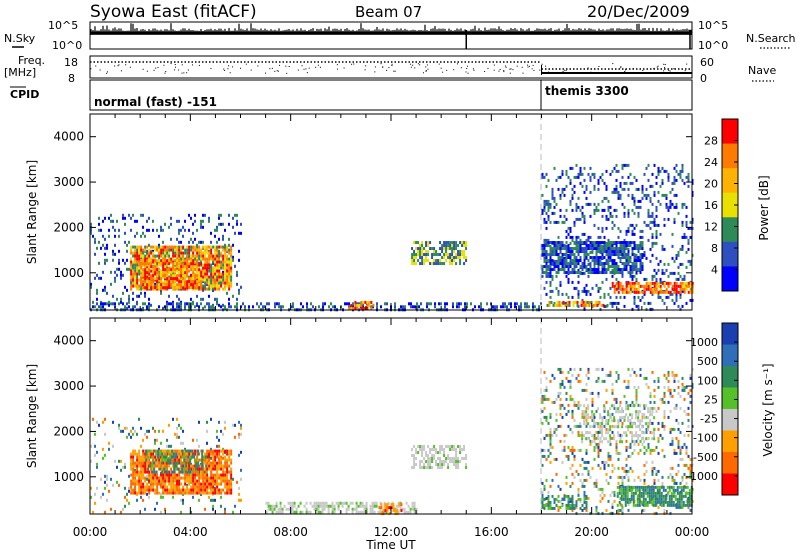 The image size is (800, 558). What do you see at coordinates (730, 156) in the screenshot?
I see `colorbar-segment` at bounding box center [730, 156].